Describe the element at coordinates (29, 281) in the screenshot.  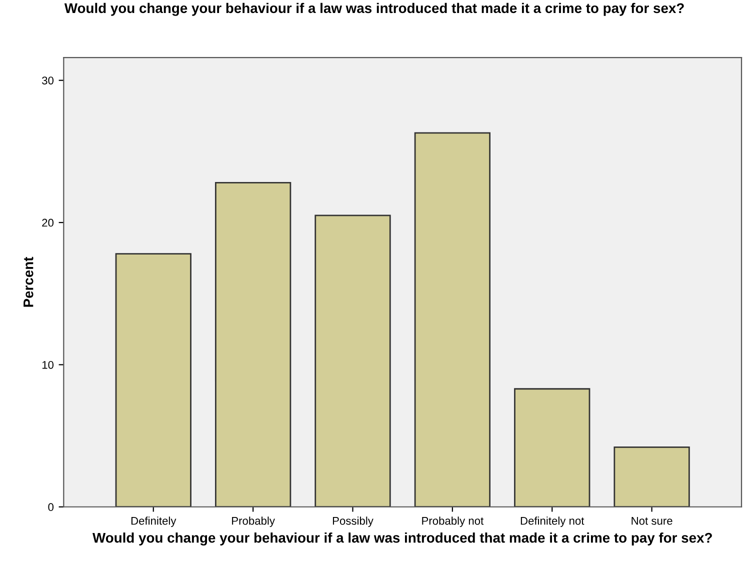
I see `y-axis-title: Percent` at that location.